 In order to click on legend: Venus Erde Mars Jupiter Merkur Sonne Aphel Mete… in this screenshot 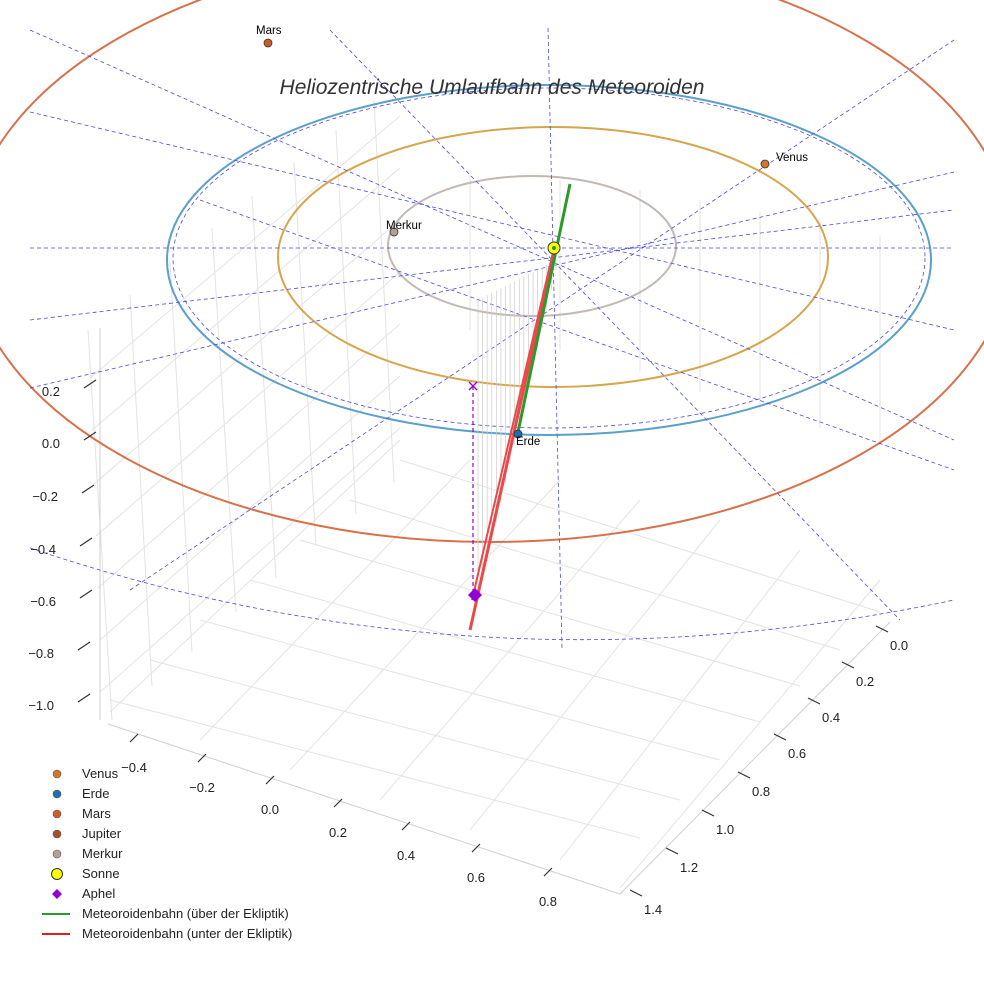, I will do `click(200, 854)`.